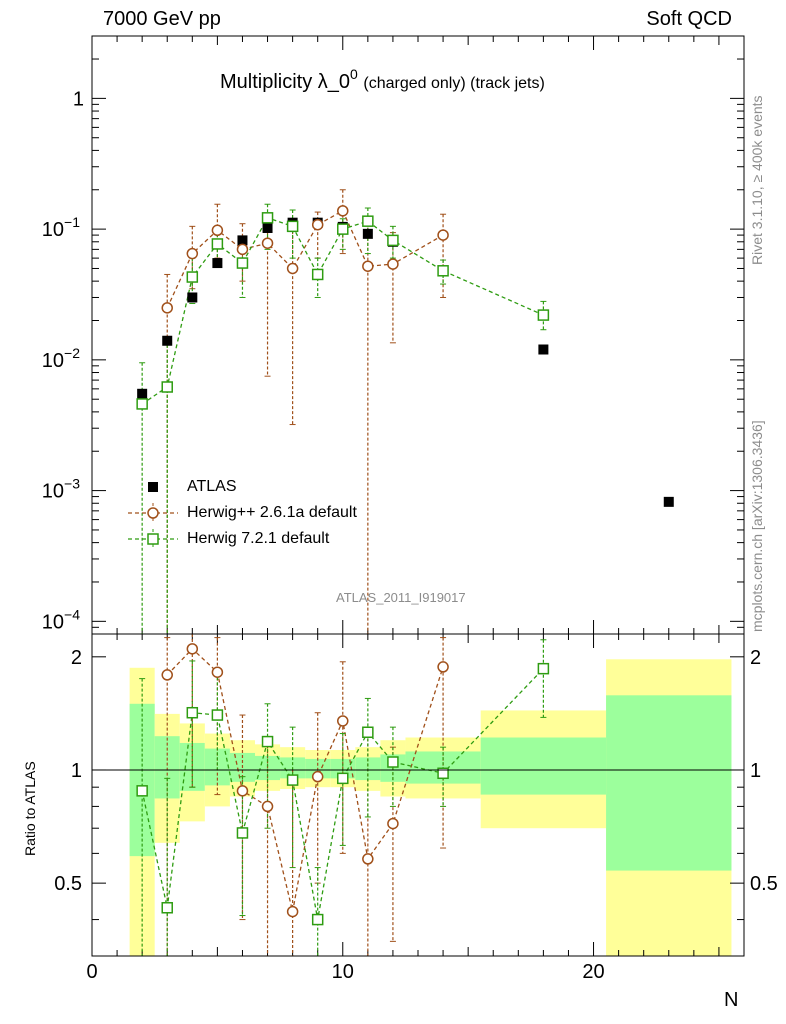 Image resolution: width=786 pixels, height=1024 pixels. What do you see at coordinates (76, 771) in the screenshot?
I see `ratio-tick-label-left-1: 1` at bounding box center [76, 771].